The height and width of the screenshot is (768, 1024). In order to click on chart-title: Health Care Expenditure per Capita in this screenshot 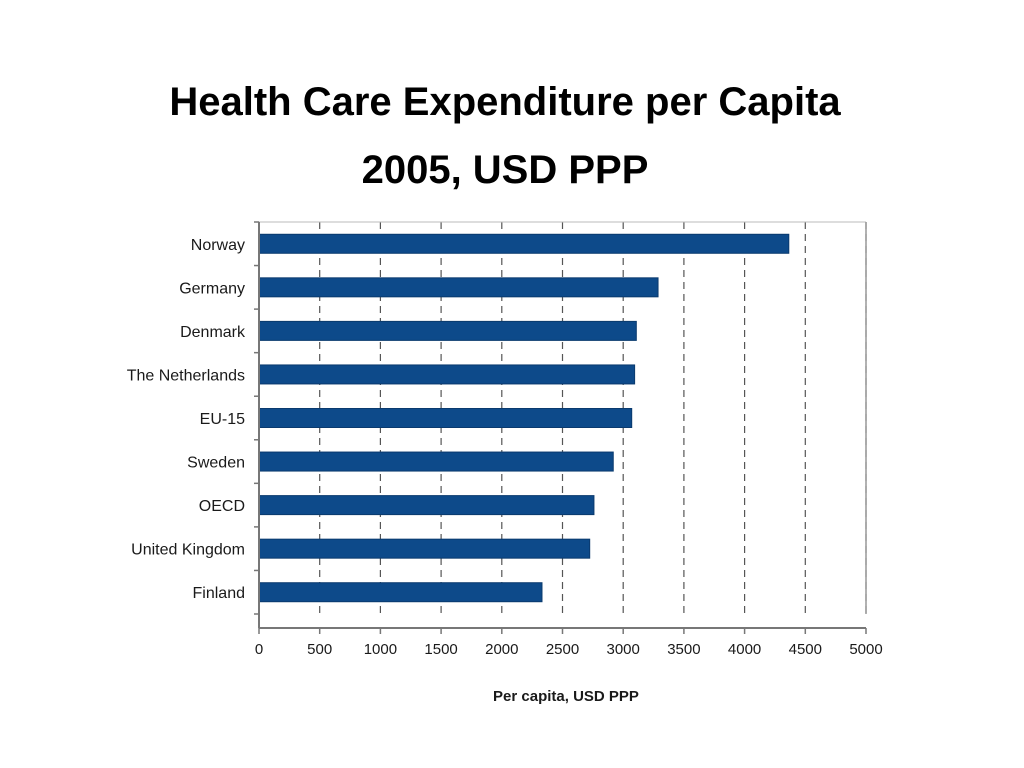, I will do `click(505, 102)`.